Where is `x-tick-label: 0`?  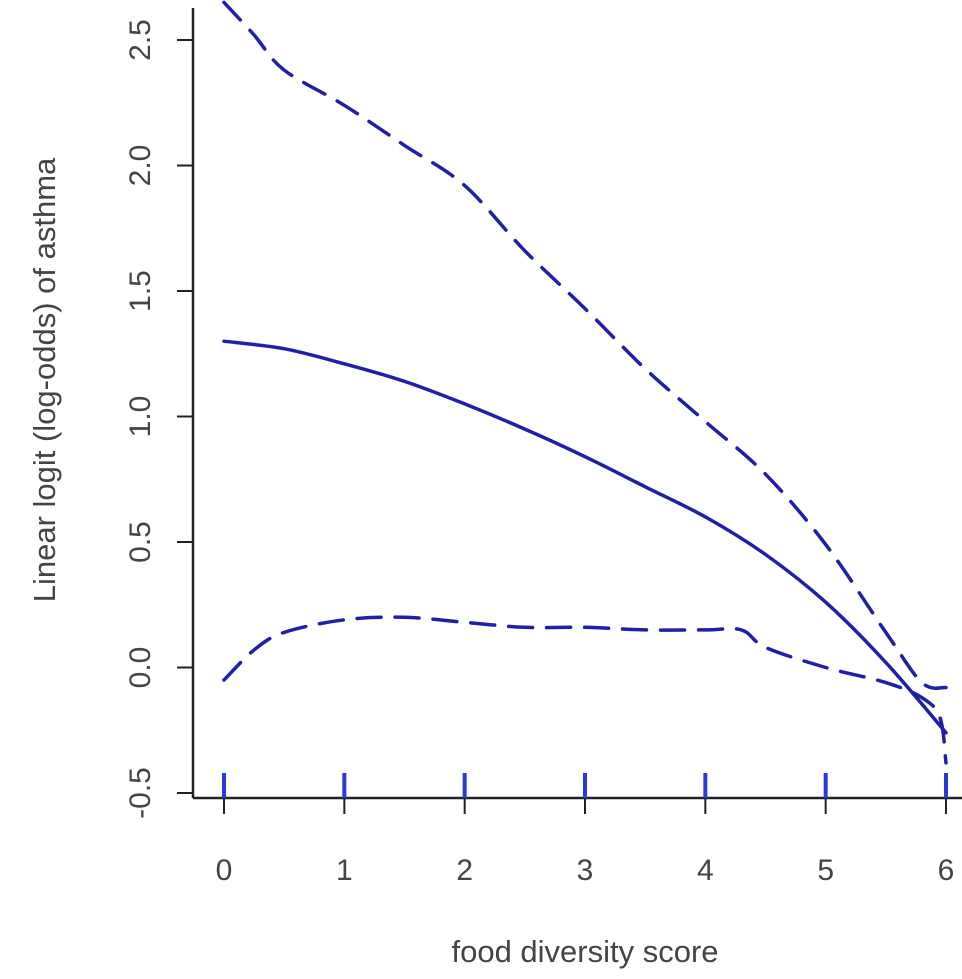
x-tick-label: 0 is located at coordinates (224, 870).